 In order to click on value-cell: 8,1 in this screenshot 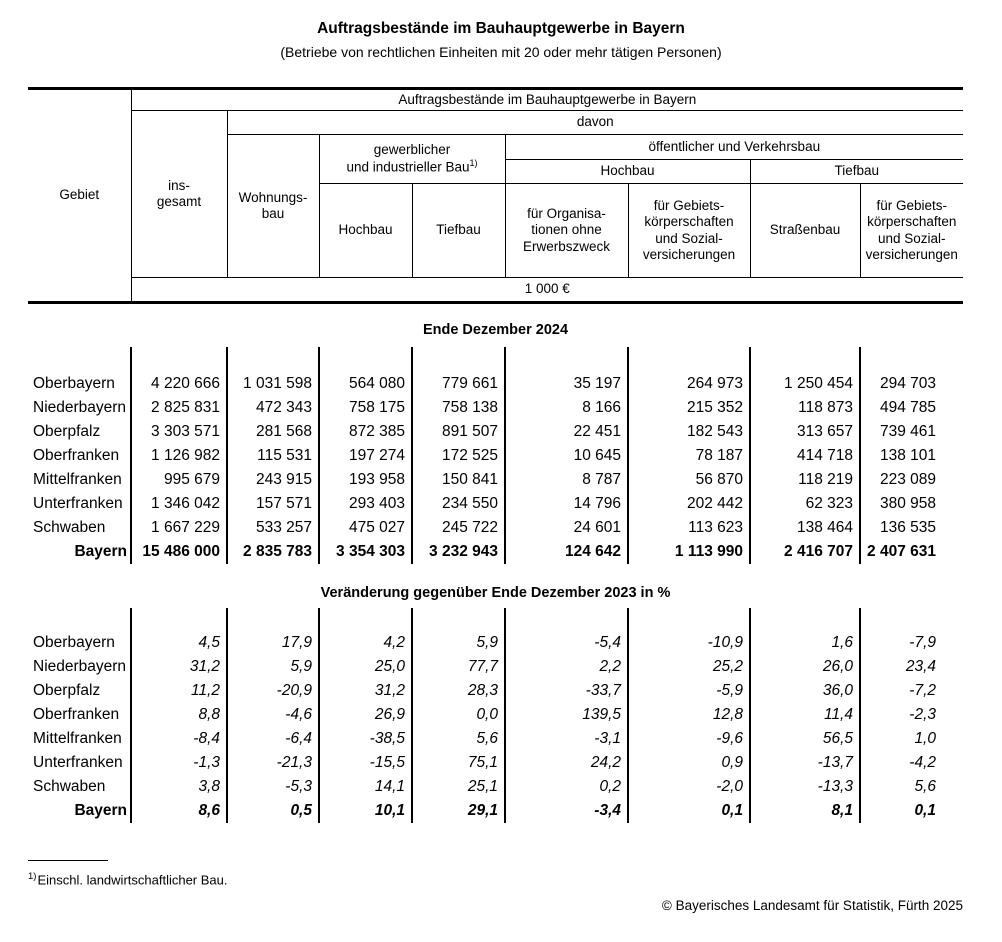, I will do `click(805, 811)`.